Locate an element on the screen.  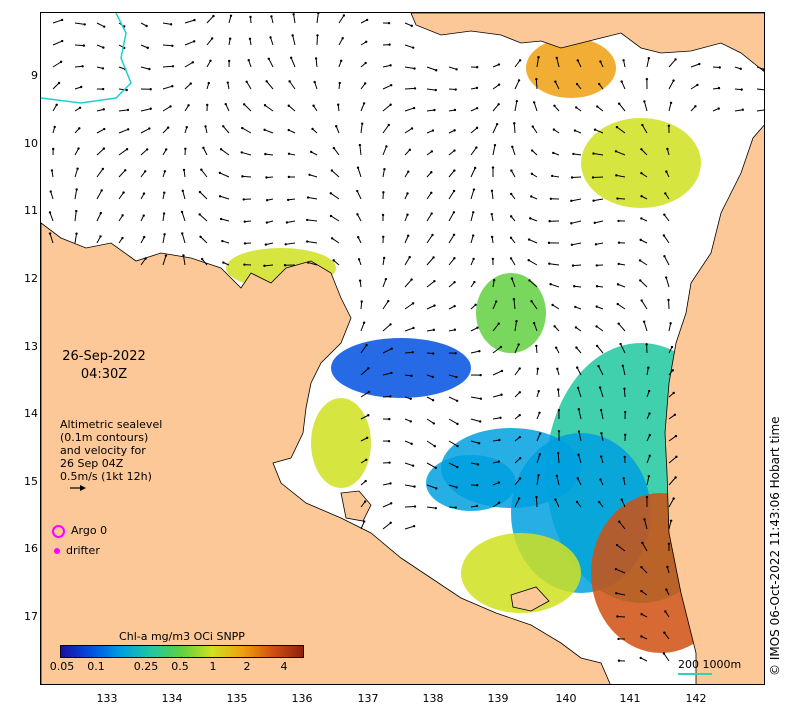
y-tick-label: 14 is located at coordinates (31, 413).